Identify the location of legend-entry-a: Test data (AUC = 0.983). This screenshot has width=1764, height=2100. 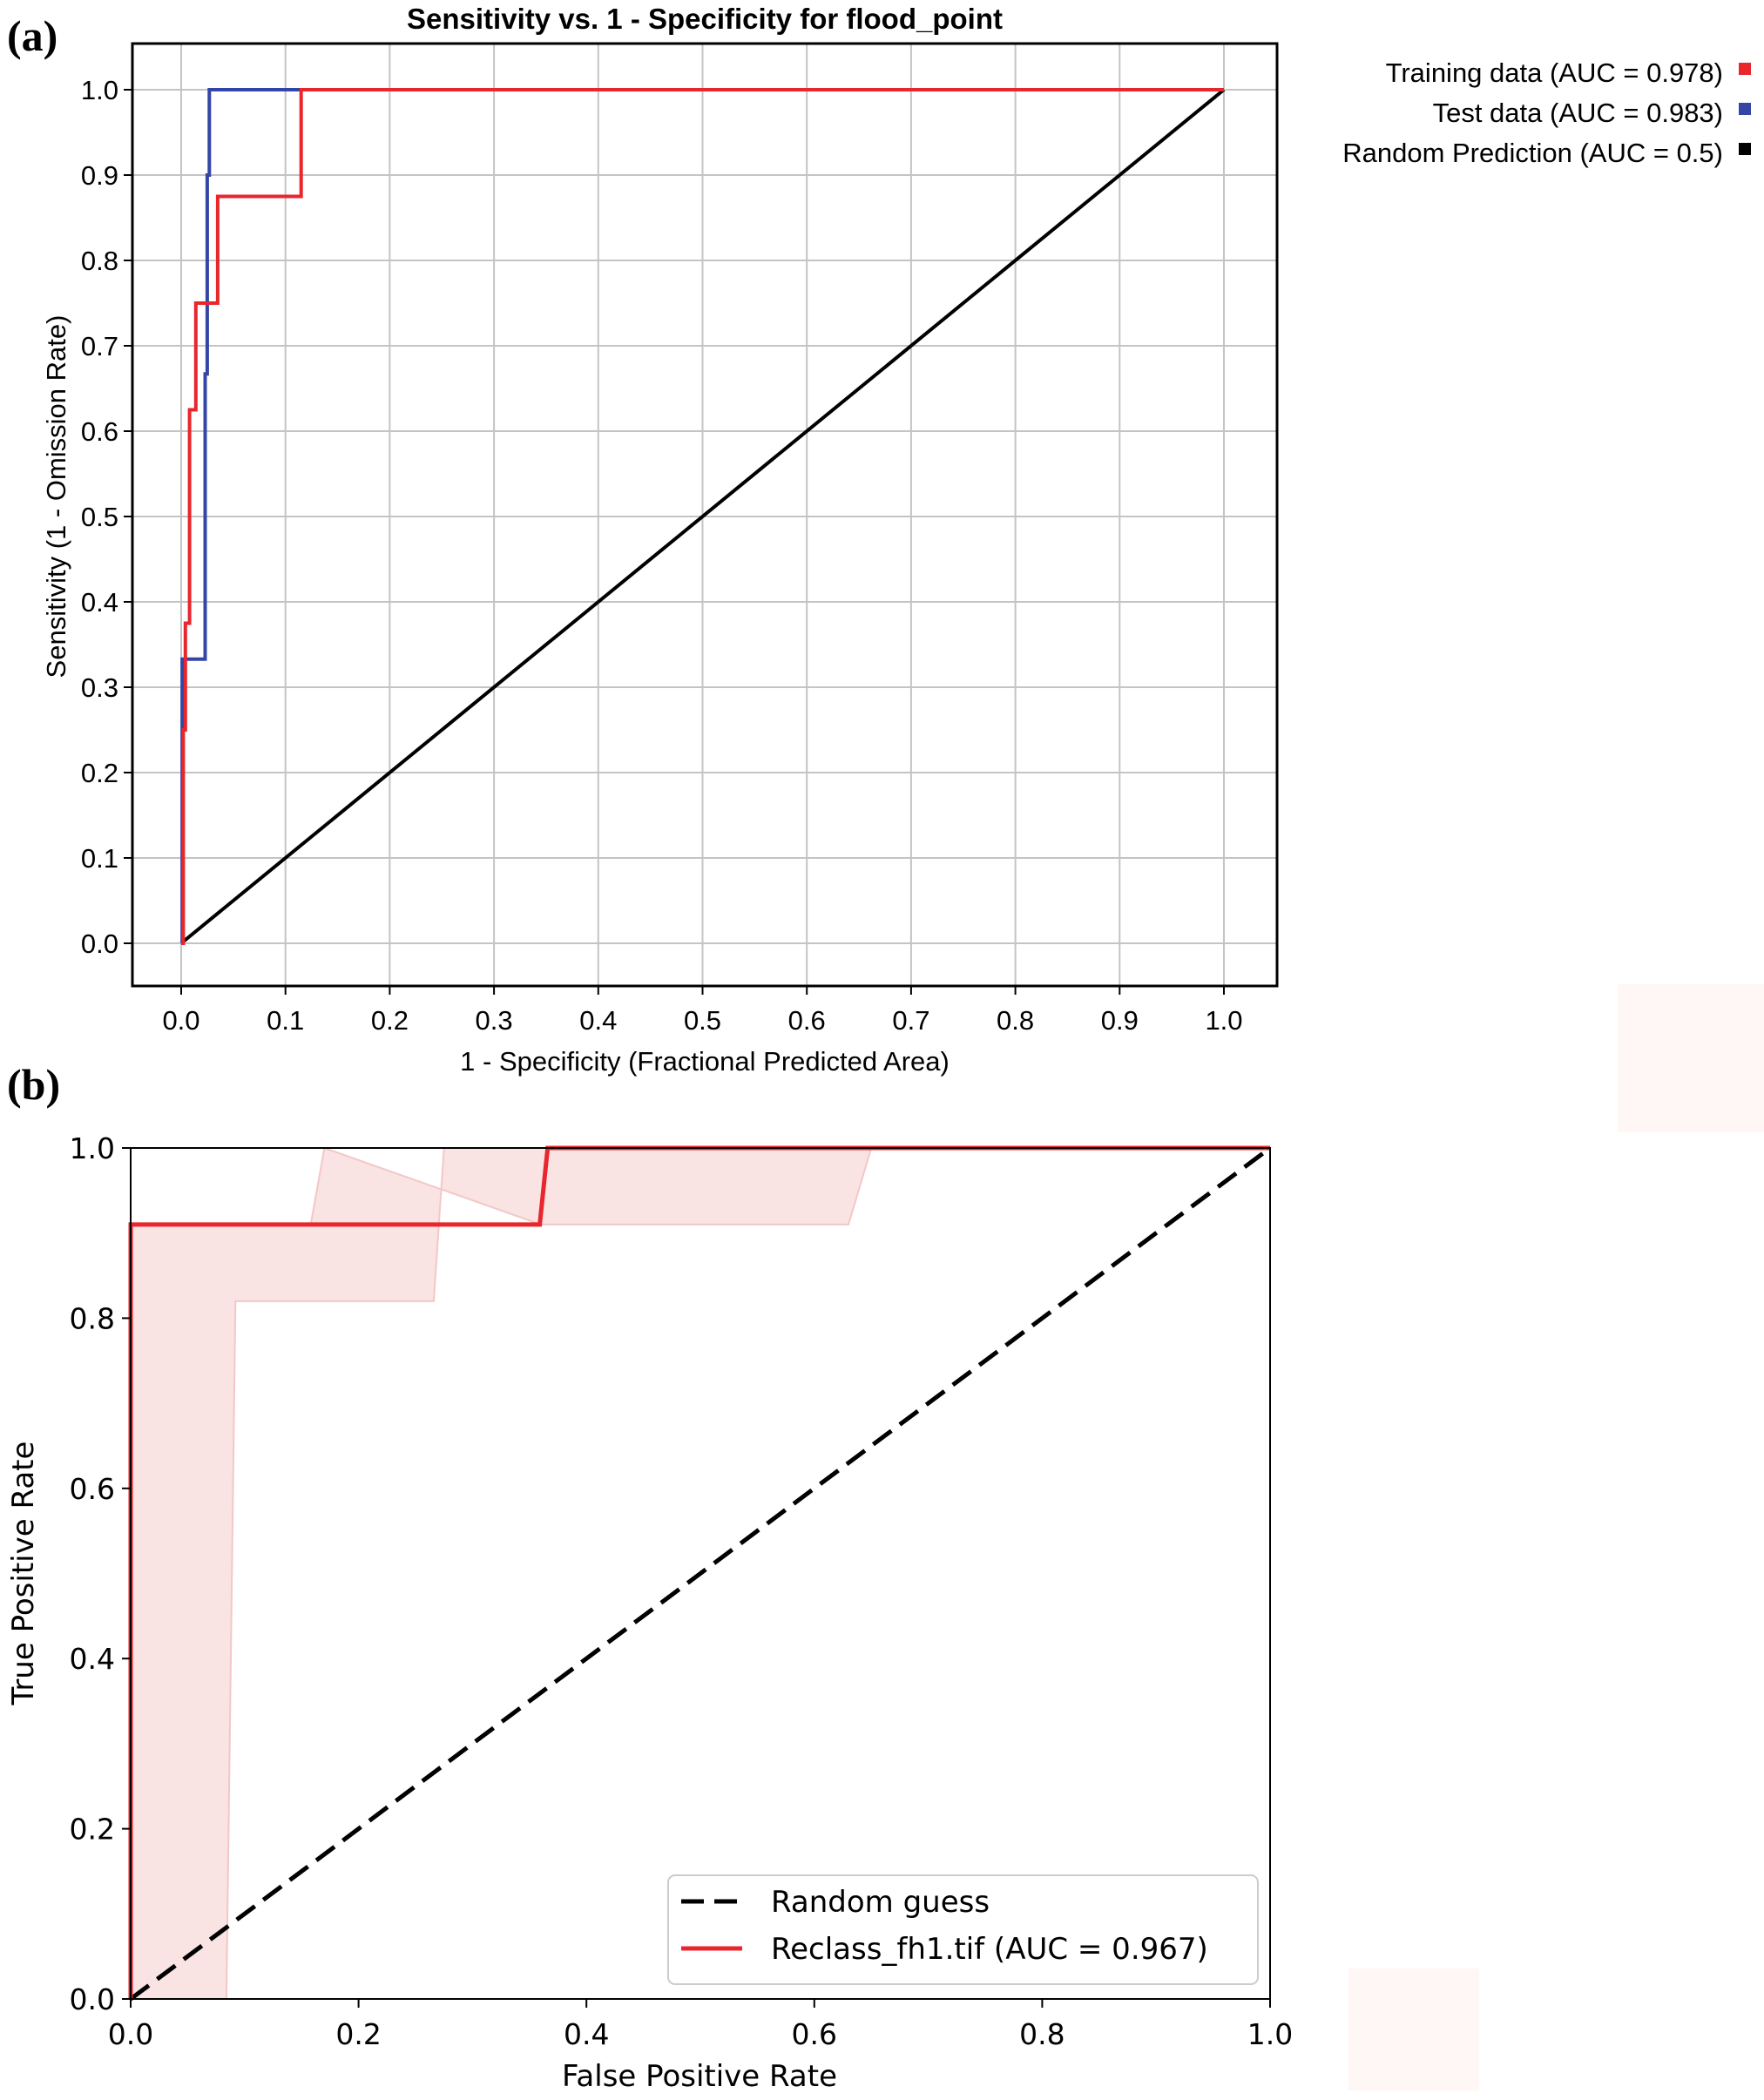
(1578, 113).